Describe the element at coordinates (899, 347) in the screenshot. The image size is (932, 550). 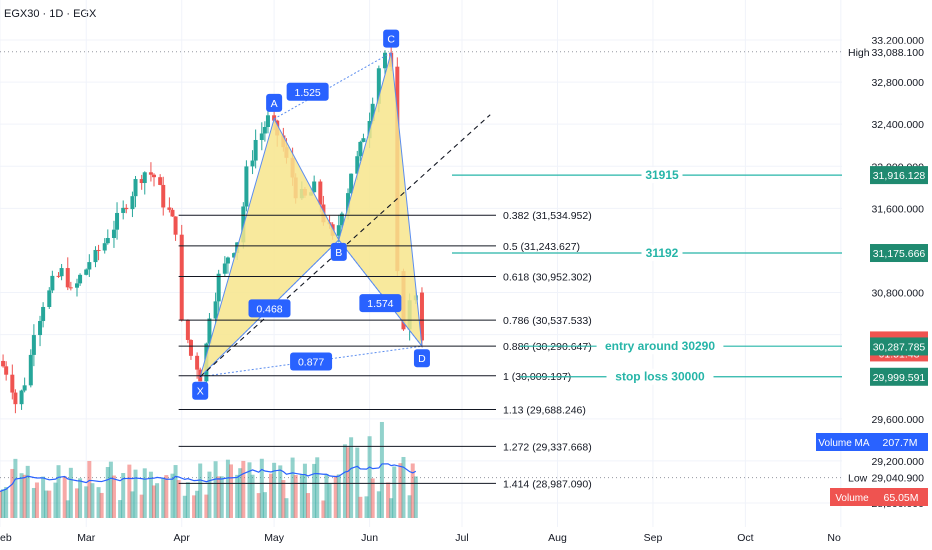
I see `price-tag-value: 30,287.785` at that location.